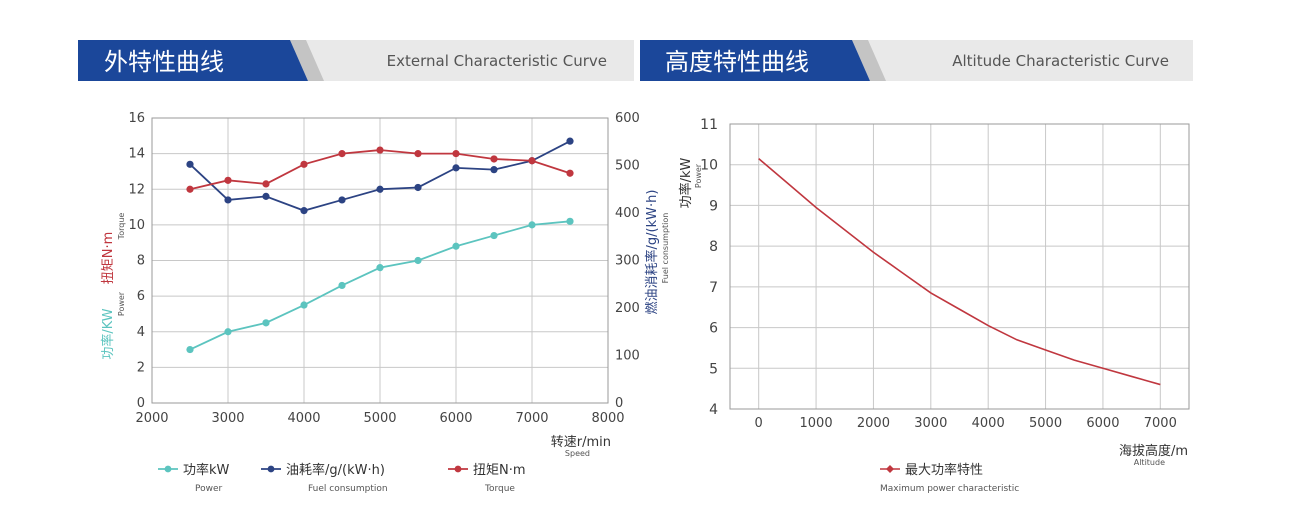 Image resolution: width=1301 pixels, height=527 pixels. I want to click on y-right-tick-label: 300, so click(627, 261).